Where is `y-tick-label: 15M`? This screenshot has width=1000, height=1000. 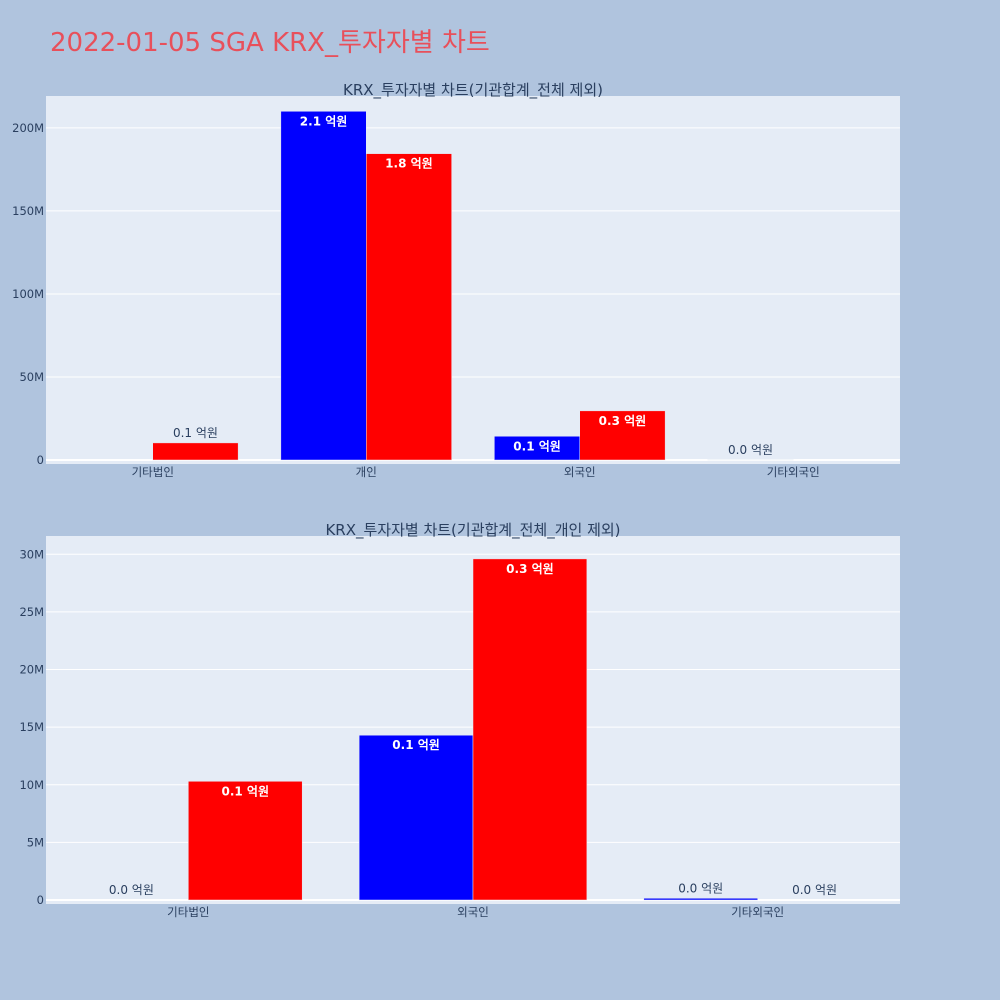
y-tick-label: 15M is located at coordinates (31, 727).